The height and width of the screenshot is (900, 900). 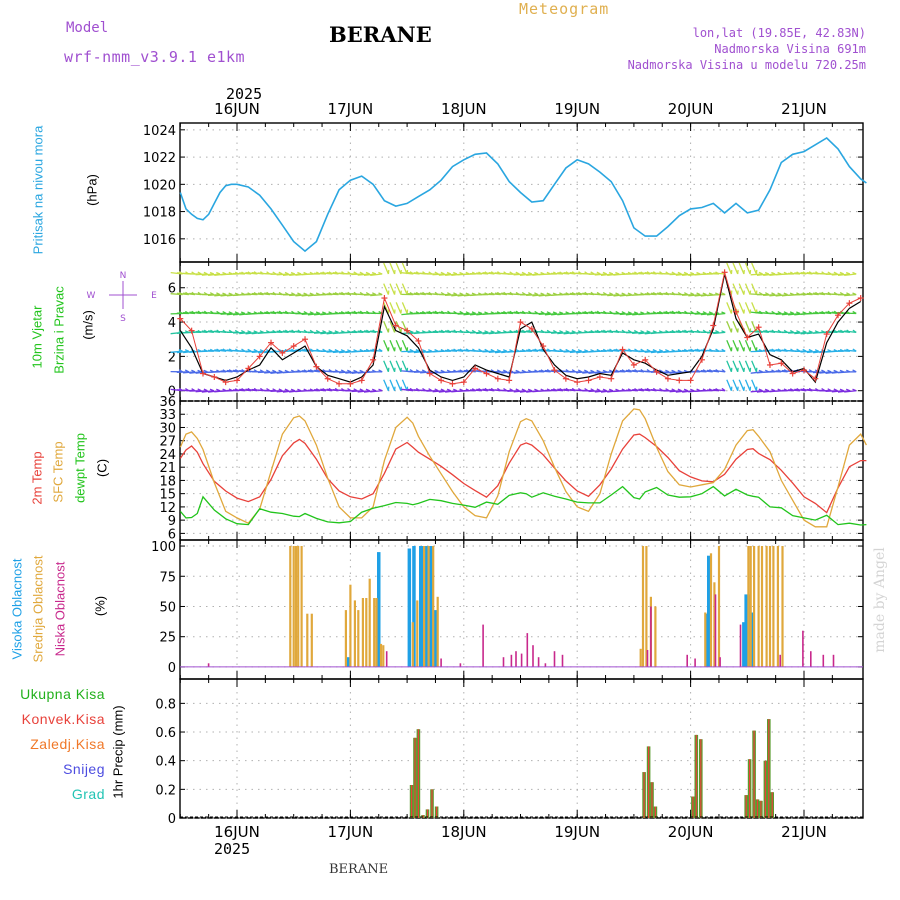 What do you see at coordinates (244, 94) in the screenshot?
I see `year-top: 2025` at bounding box center [244, 94].